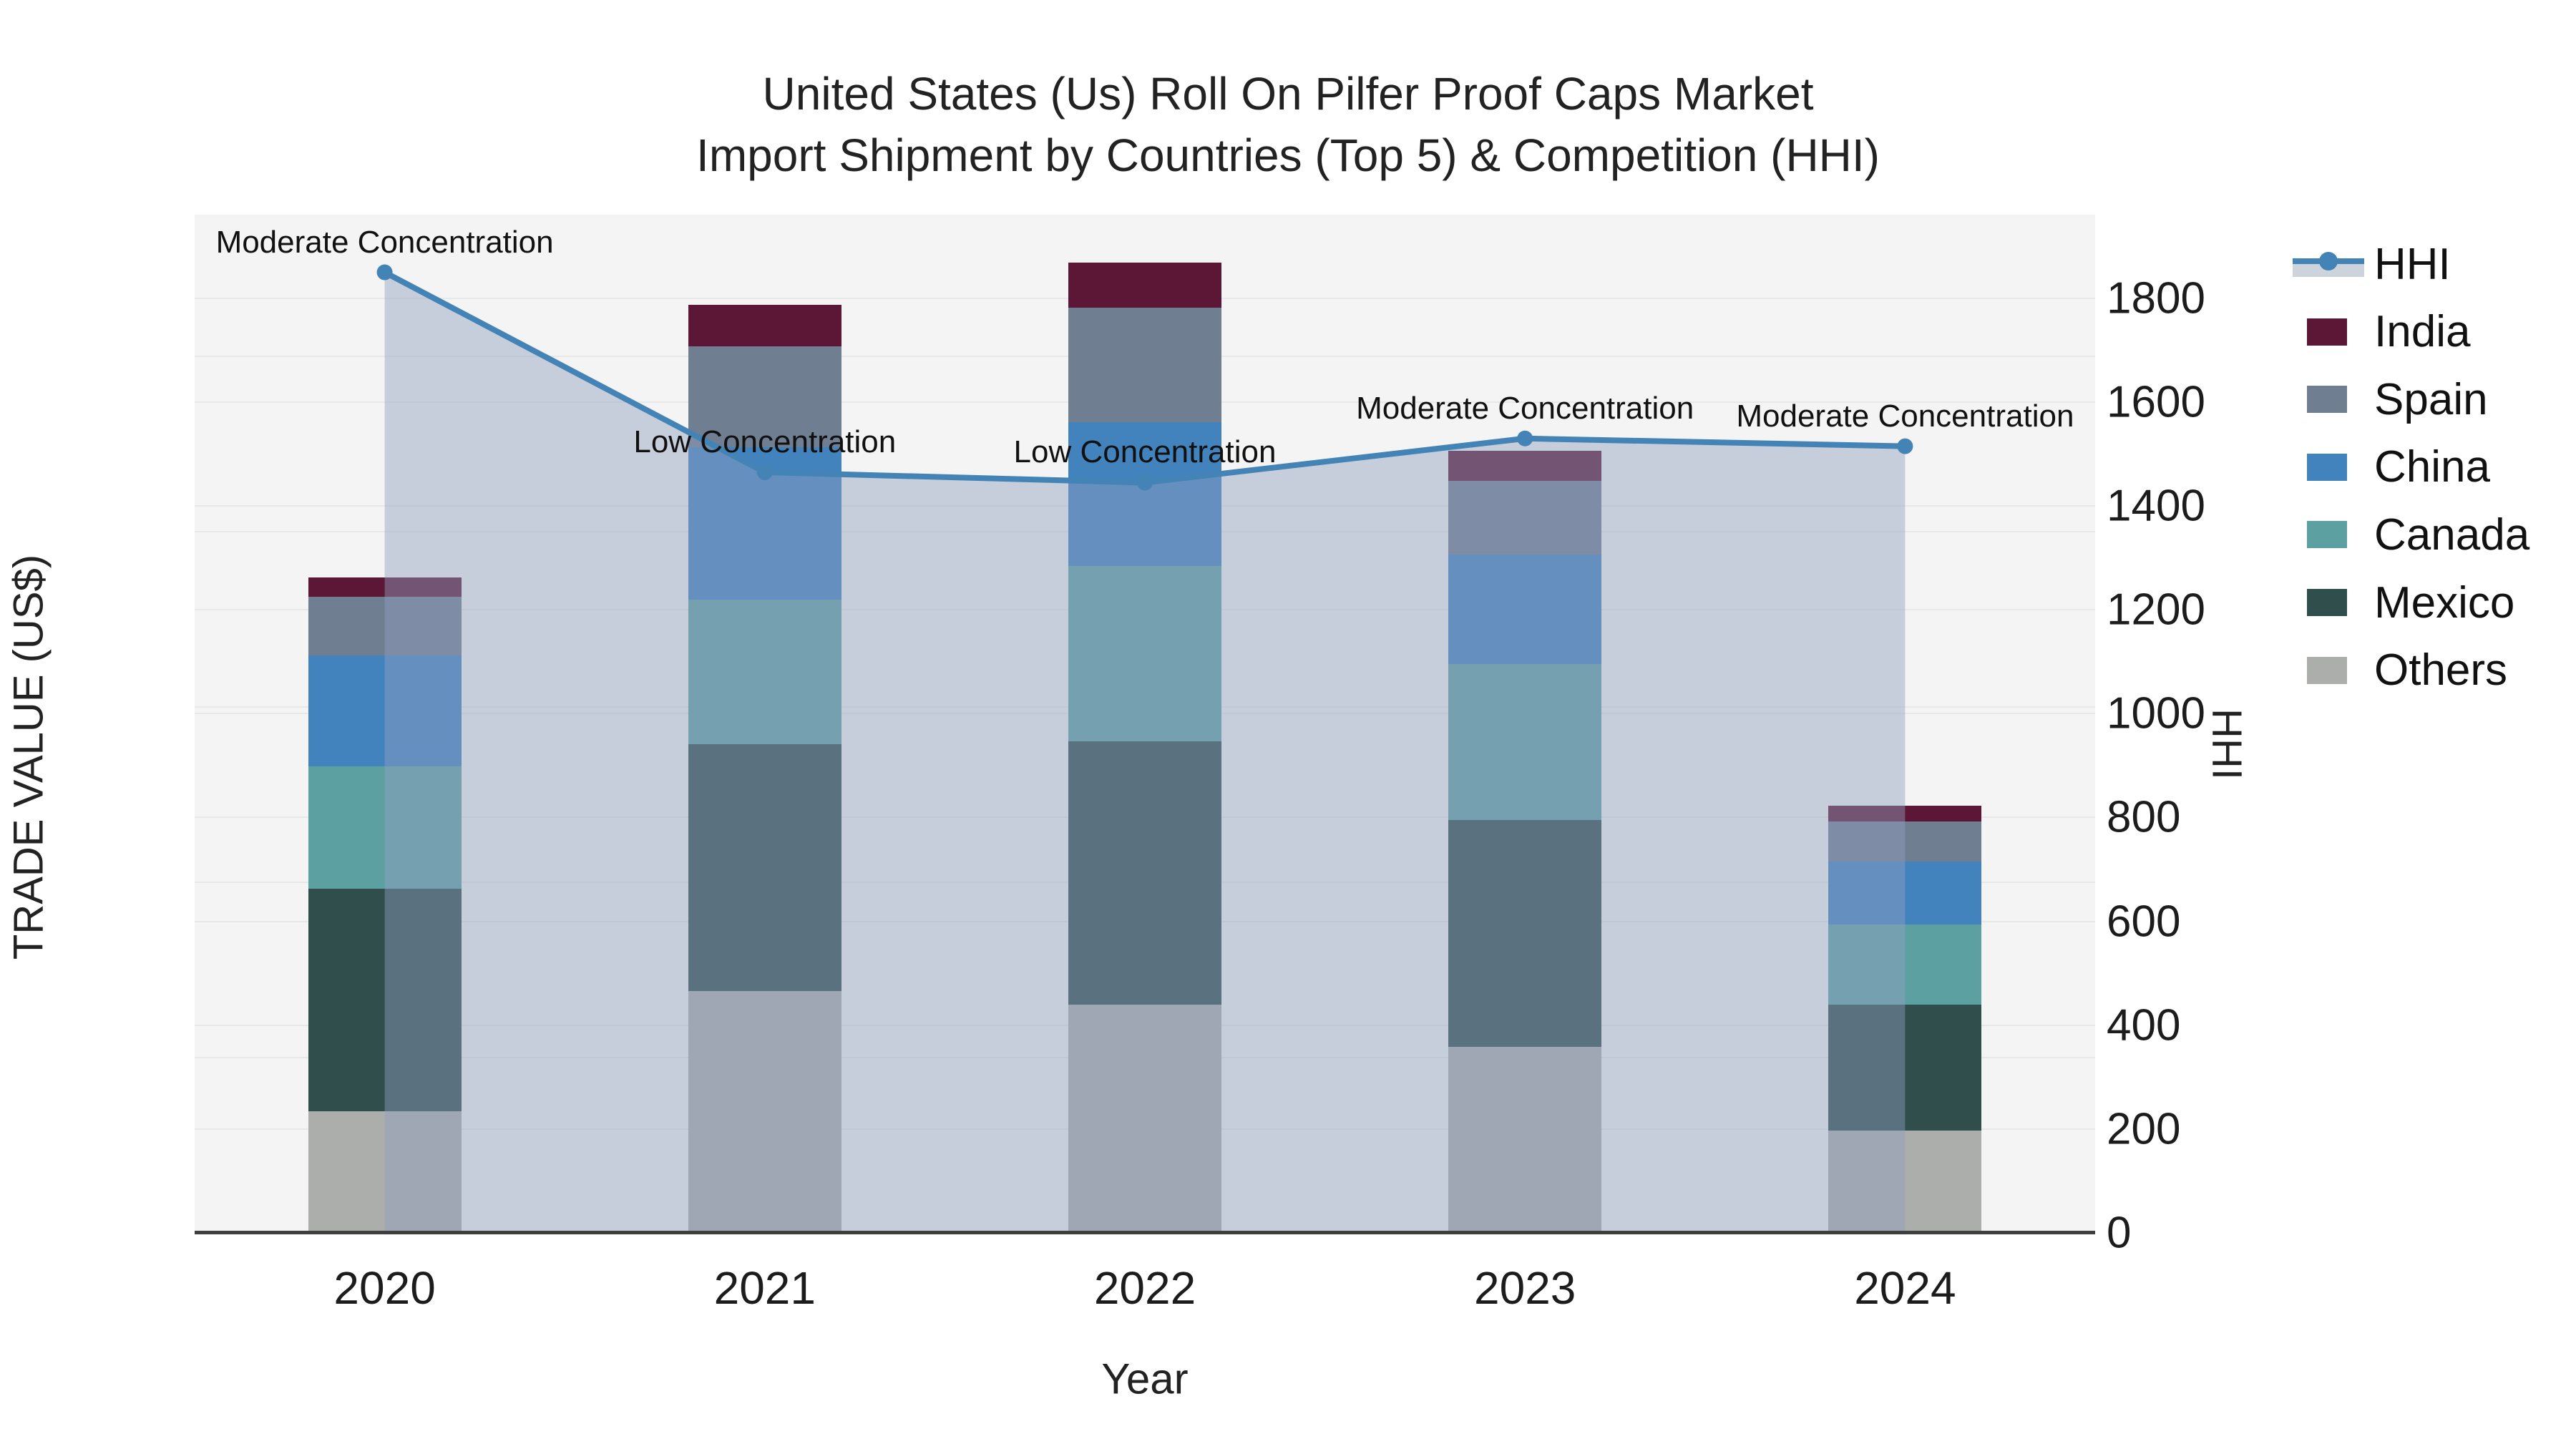 This screenshot has height=1449, width=2576. I want to click on x-axis-zeroline, so click(1145, 1232).